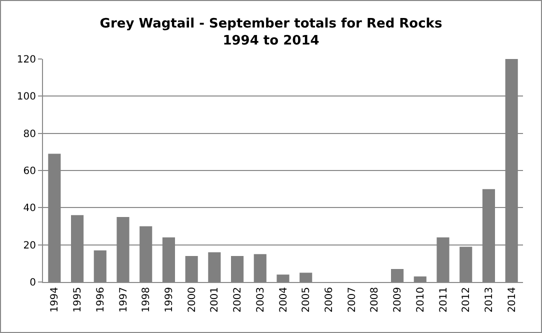 Image resolution: width=542 pixels, height=333 pixels. What do you see at coordinates (26, 97) in the screenshot?
I see `y-tick-label: 100` at bounding box center [26, 97].